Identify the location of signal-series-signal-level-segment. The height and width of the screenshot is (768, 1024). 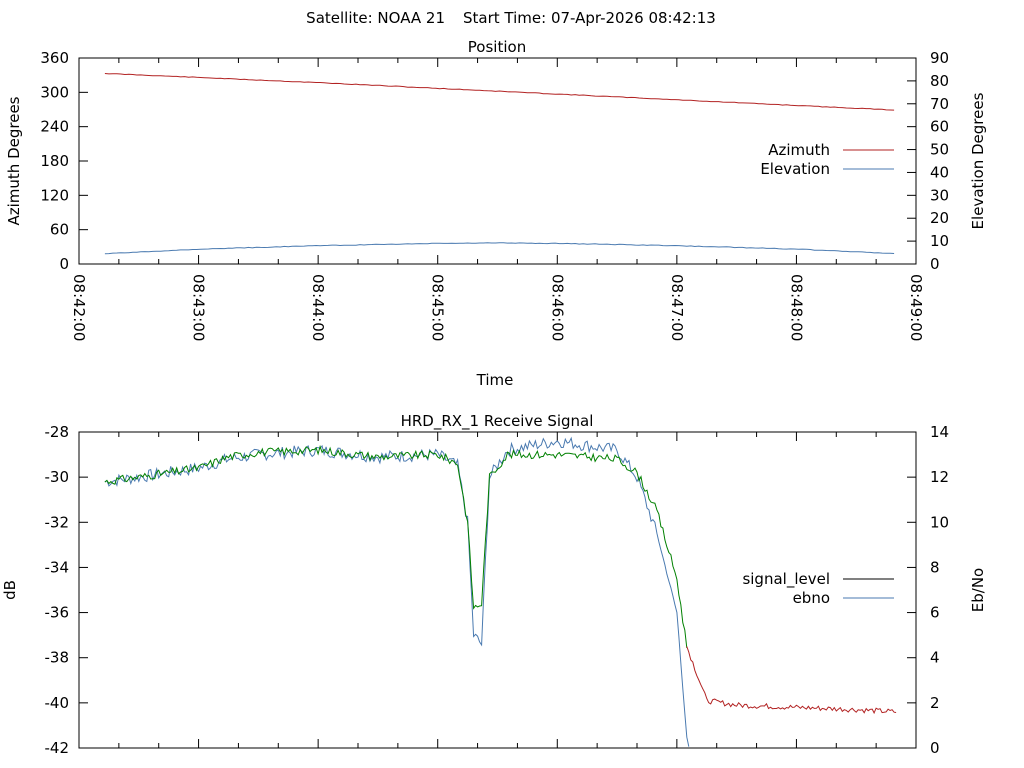
(791, 680).